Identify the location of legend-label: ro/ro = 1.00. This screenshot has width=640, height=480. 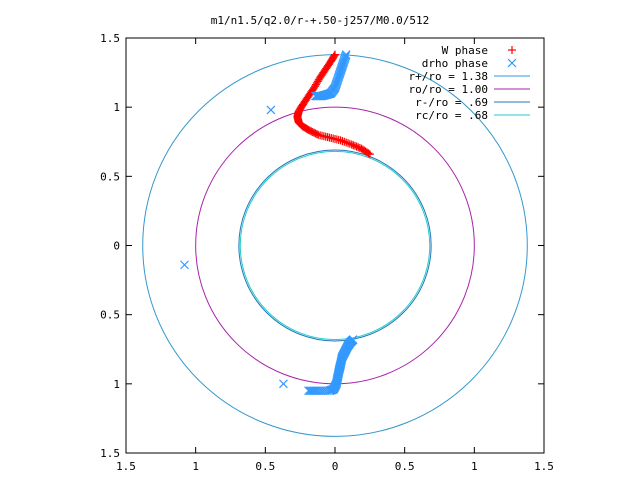
(448, 89).